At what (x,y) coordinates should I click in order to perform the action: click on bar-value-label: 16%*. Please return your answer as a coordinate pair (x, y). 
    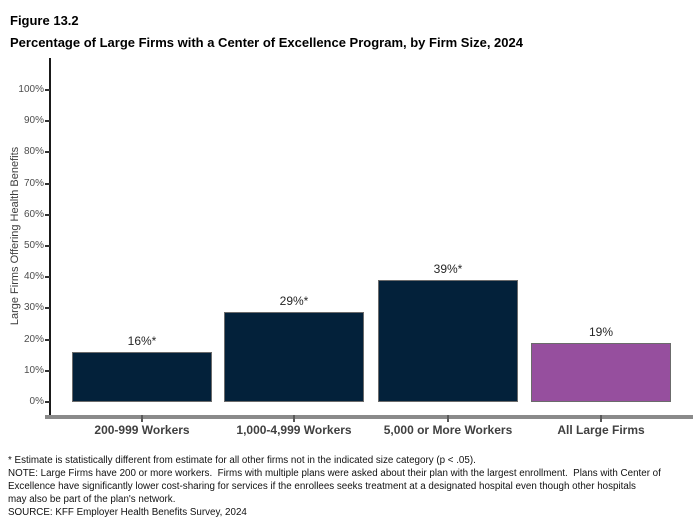
    Looking at the image, I should click on (142, 341).